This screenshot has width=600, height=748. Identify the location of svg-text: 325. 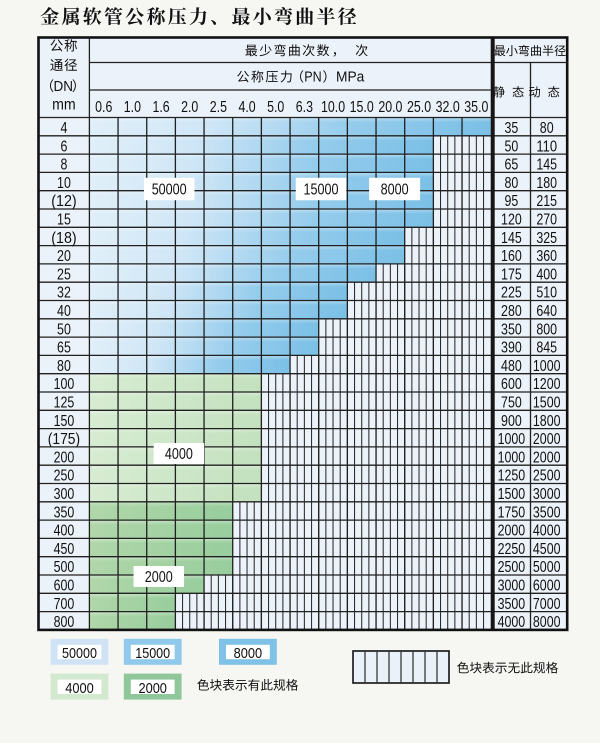
(546, 238).